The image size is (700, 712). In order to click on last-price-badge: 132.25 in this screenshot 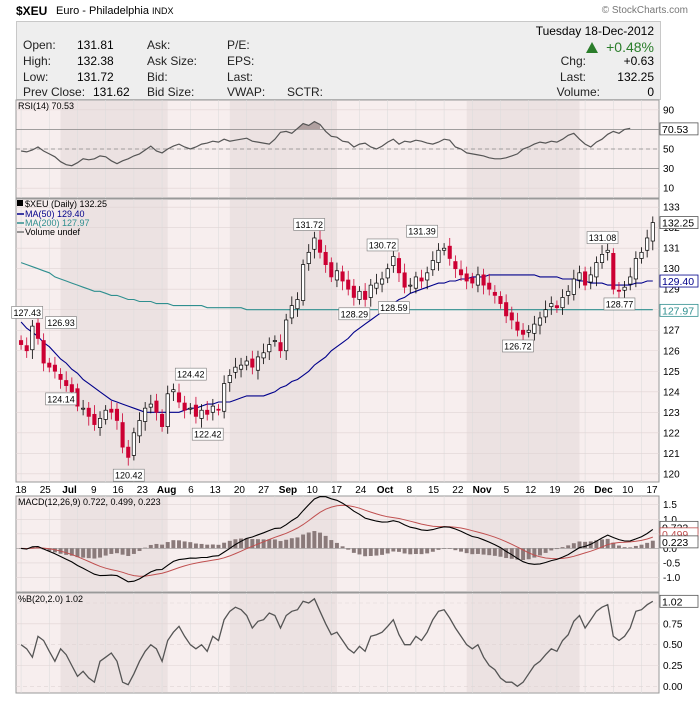, I will do `click(678, 224)`.